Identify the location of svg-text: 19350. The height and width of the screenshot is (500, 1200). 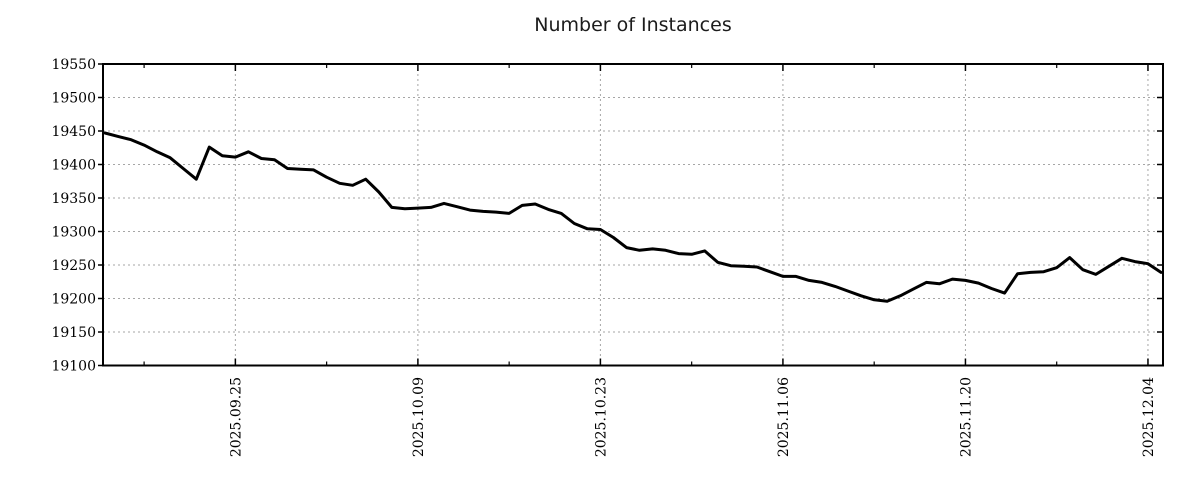
(73, 199).